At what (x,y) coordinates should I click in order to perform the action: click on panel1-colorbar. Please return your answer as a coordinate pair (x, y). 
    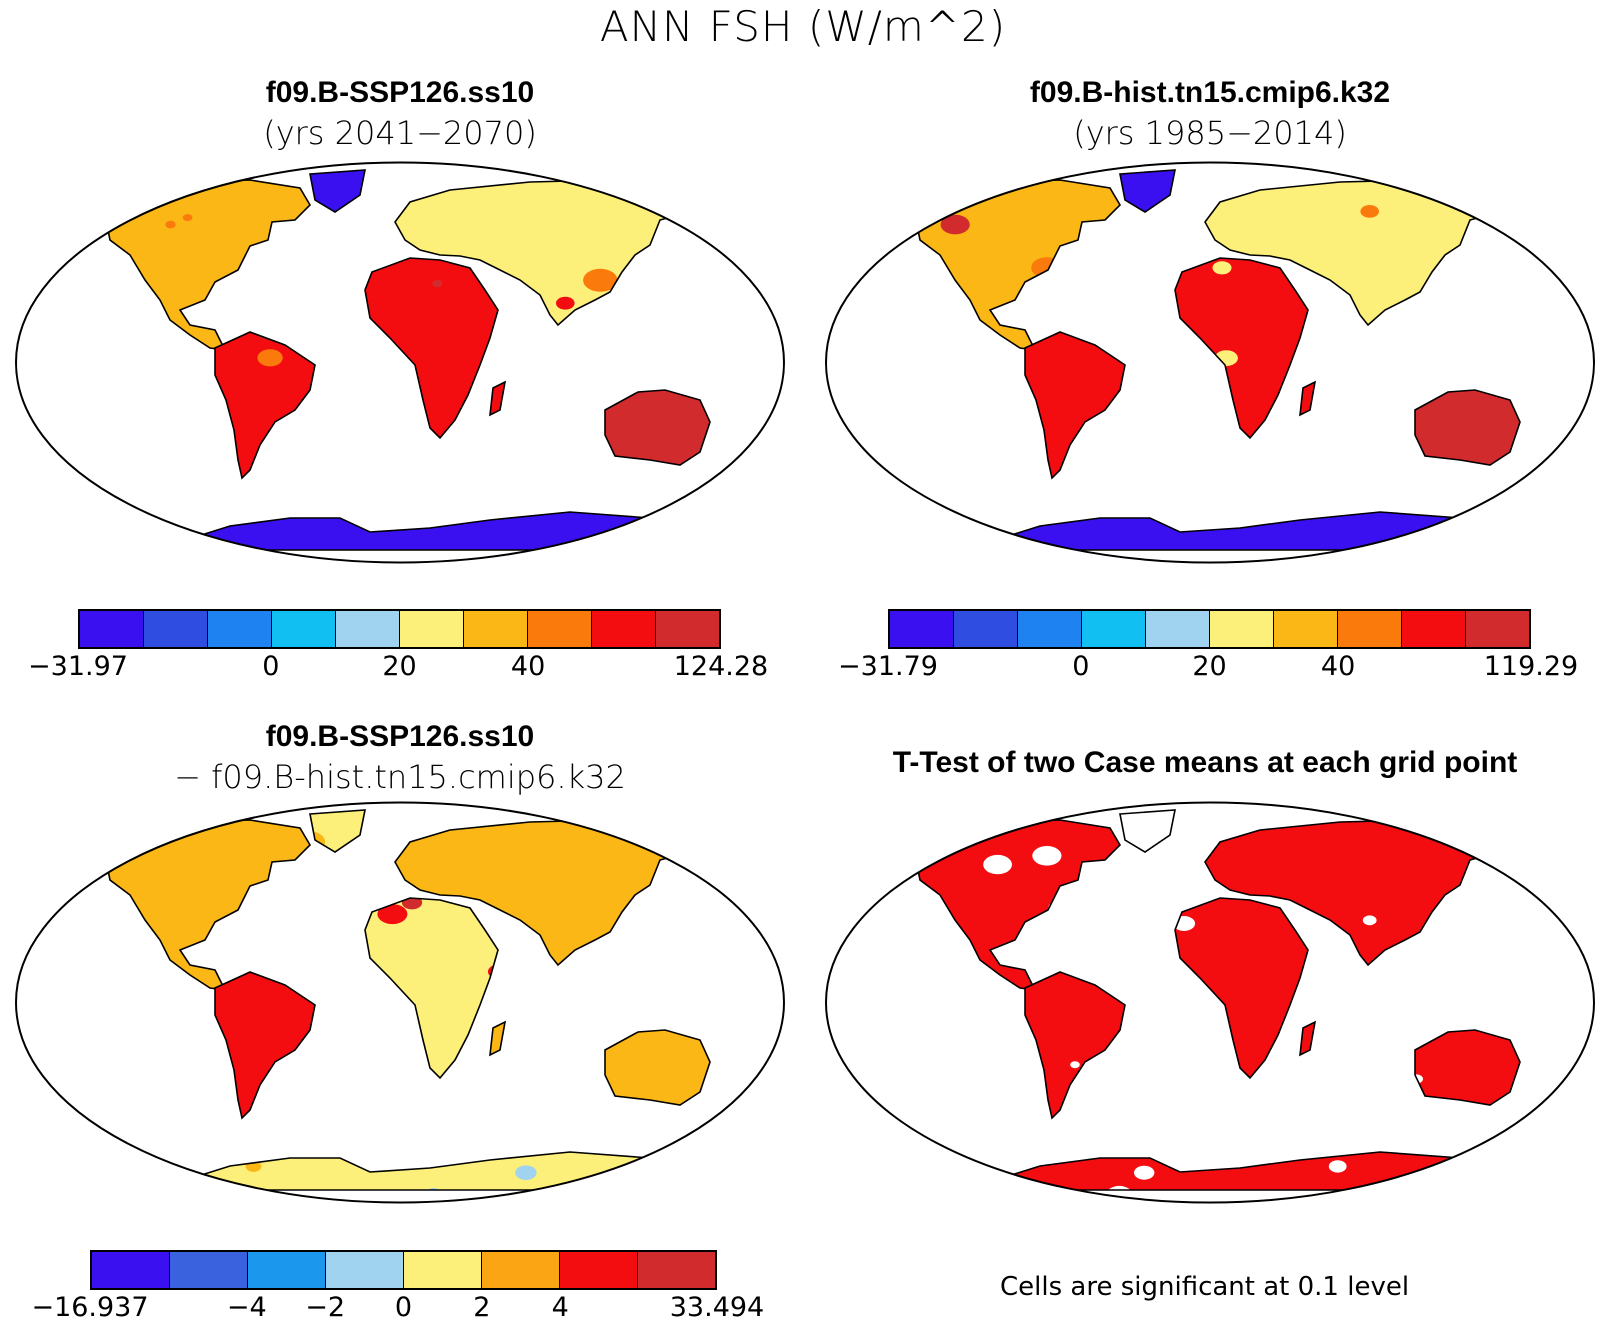
    Looking at the image, I should click on (399, 629).